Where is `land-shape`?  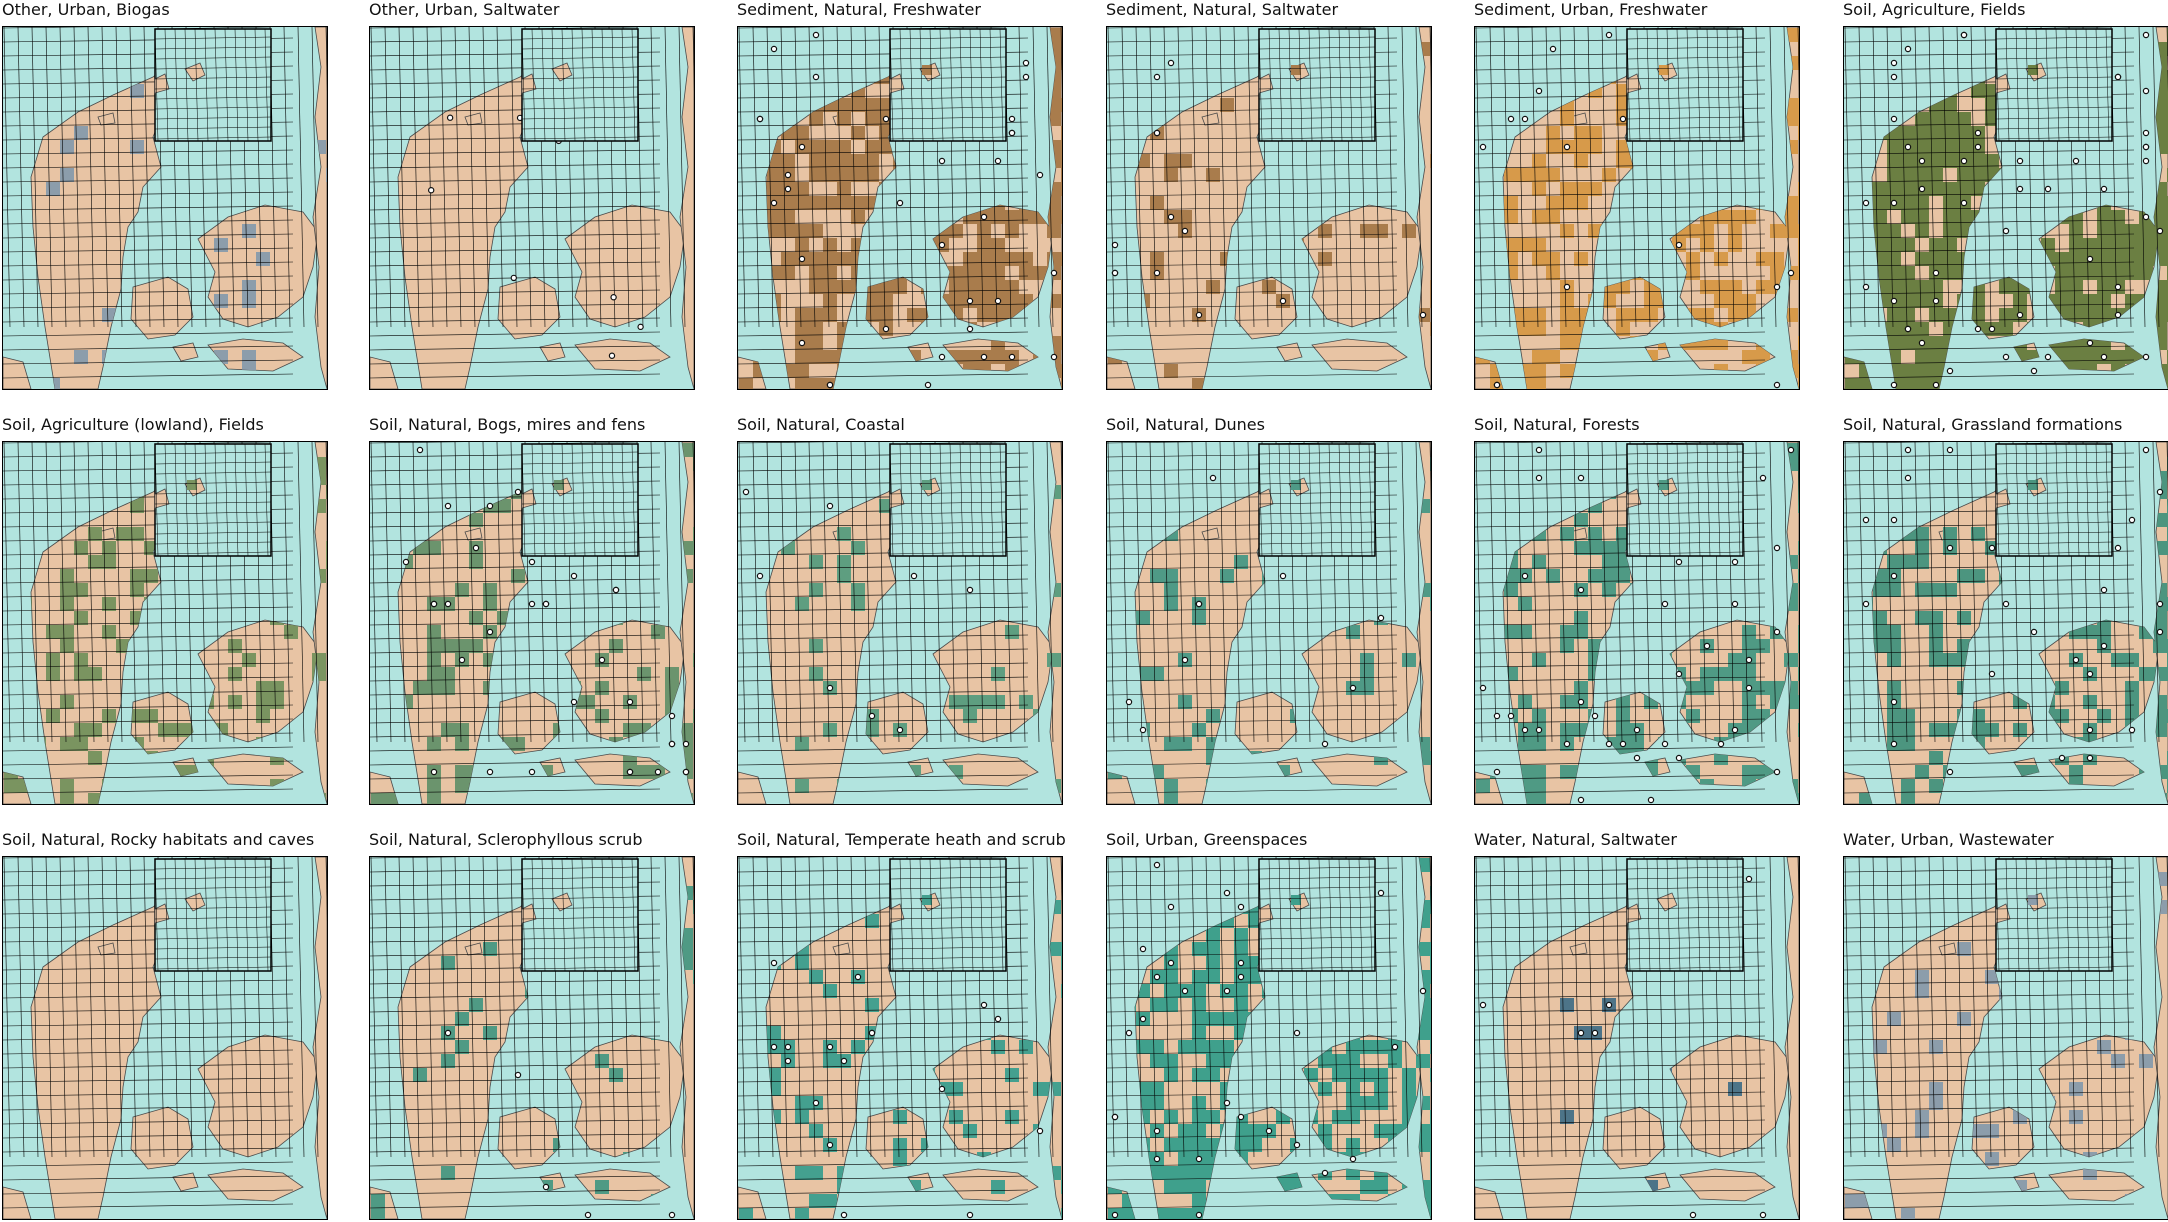
land-shape is located at coordinates (1423, 208).